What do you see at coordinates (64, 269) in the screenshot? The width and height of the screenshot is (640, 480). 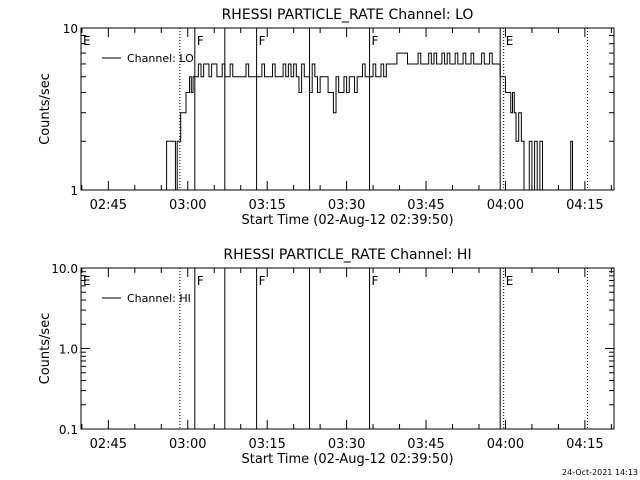 I see `y-tick-label: 10.0` at bounding box center [64, 269].